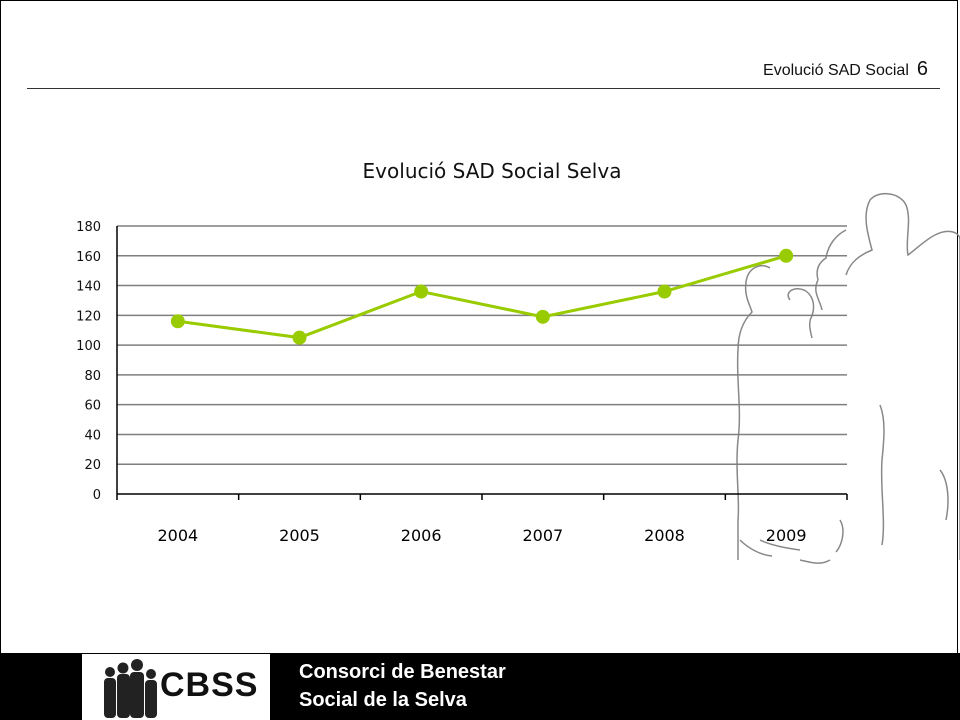  Describe the element at coordinates (492, 171) in the screenshot. I see `chart-title: Evolució SAD Social Selva` at that location.